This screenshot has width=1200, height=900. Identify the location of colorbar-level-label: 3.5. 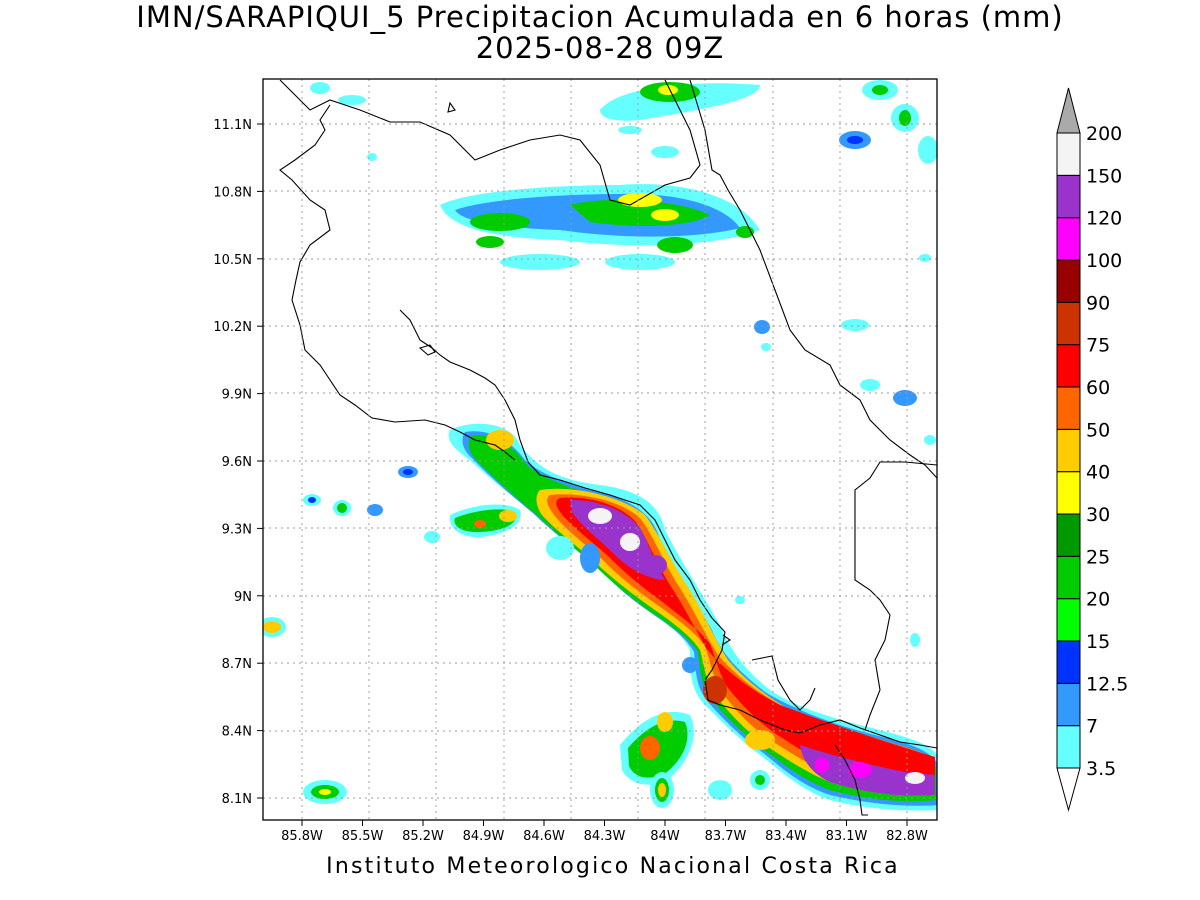
(1101, 769).